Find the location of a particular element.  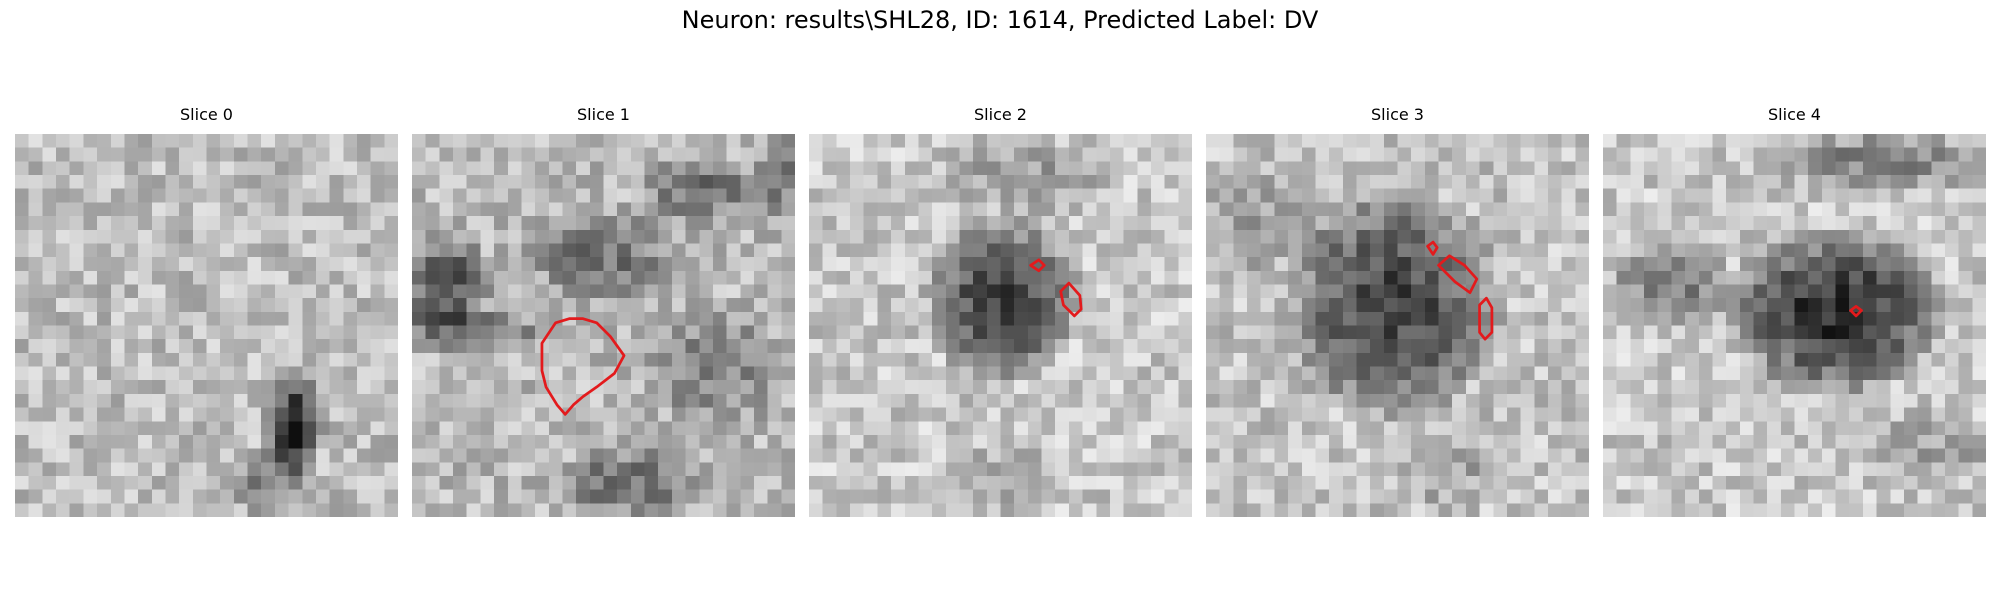

slice-title-2: Slice 2 is located at coordinates (1000, 114).